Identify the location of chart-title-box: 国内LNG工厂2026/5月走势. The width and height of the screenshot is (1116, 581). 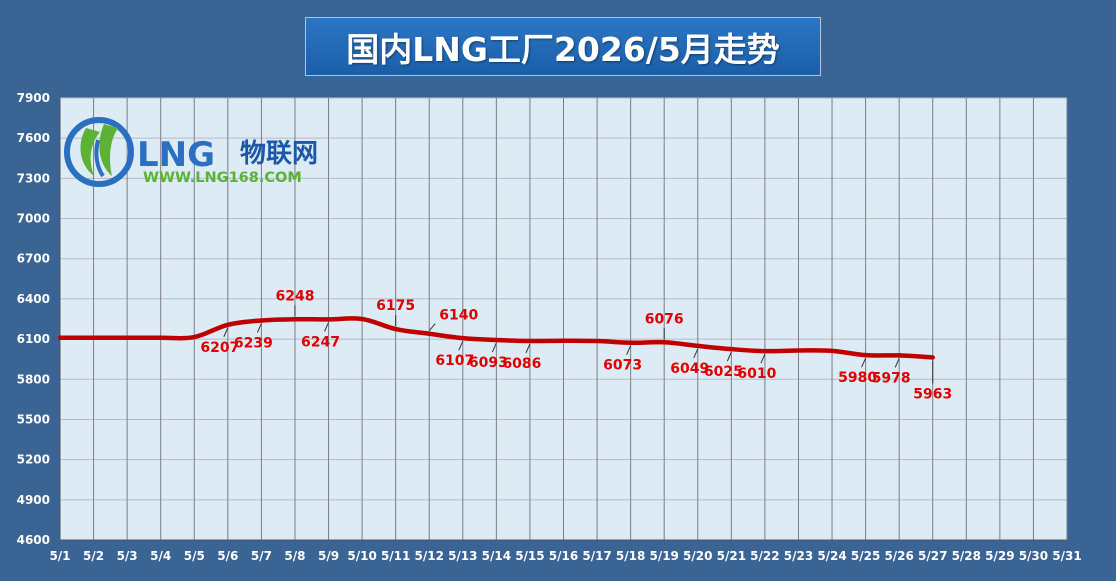
(563, 46).